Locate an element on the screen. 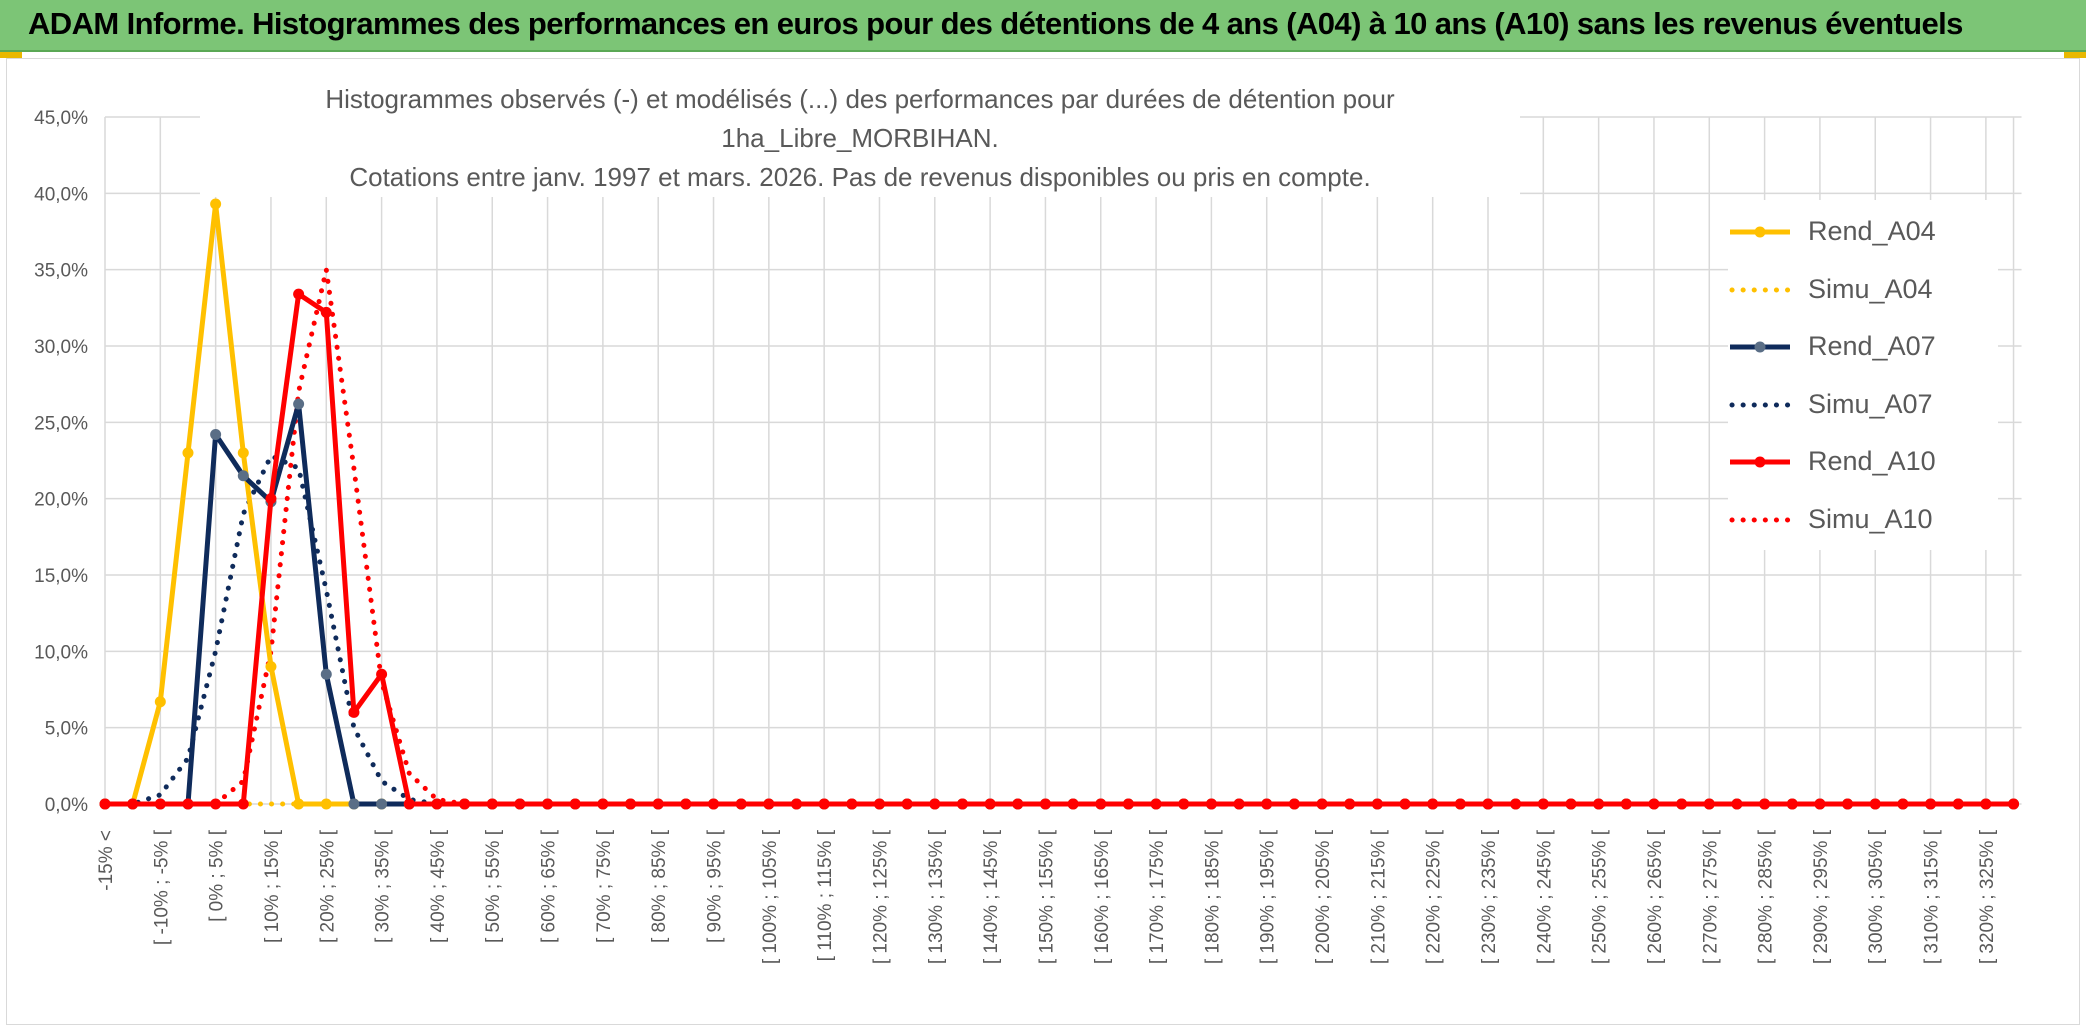 The width and height of the screenshot is (2086, 1031). x-tick-label: [ 30% ; 35% [ is located at coordinates (383, 886).